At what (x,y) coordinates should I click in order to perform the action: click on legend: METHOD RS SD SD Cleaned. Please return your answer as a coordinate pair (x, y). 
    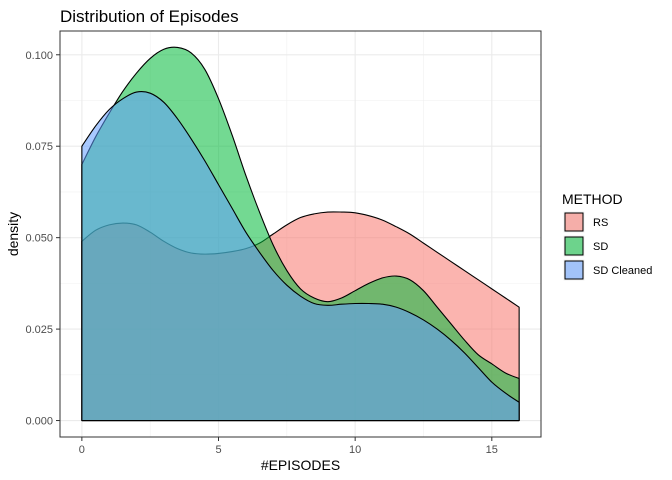
    Looking at the image, I should click on (607, 236).